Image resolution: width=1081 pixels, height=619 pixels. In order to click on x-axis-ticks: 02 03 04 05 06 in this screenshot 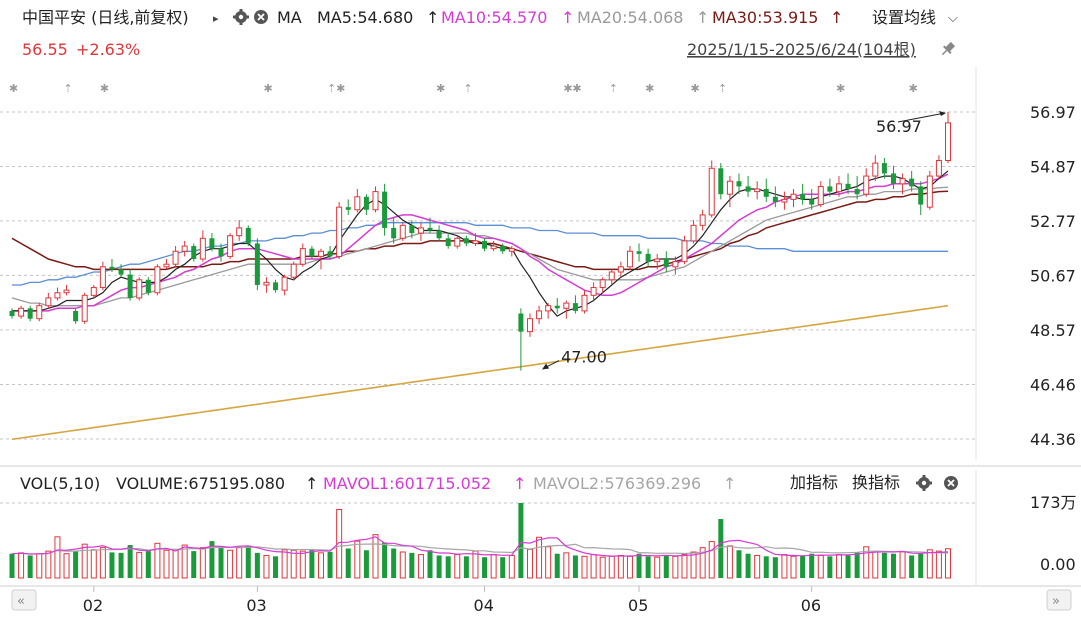, I will do `click(452, 600)`.